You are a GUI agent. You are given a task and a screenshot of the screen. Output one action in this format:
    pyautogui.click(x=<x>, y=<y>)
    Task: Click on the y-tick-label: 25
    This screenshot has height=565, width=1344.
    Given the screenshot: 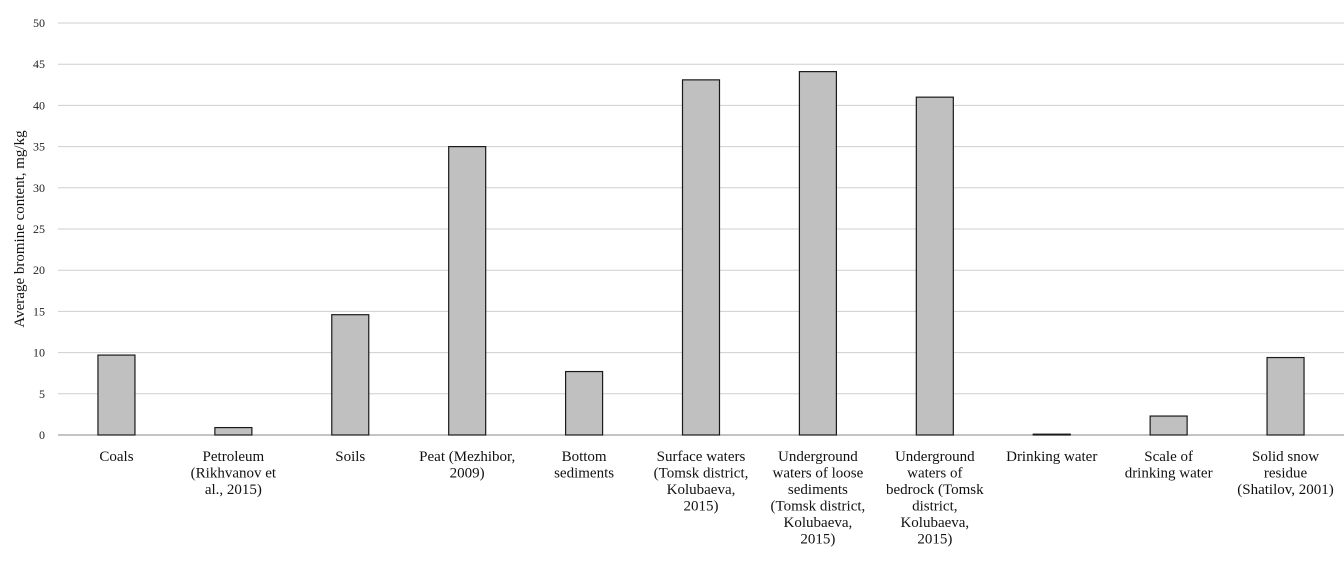 What is the action you would take?
    pyautogui.click(x=39, y=229)
    